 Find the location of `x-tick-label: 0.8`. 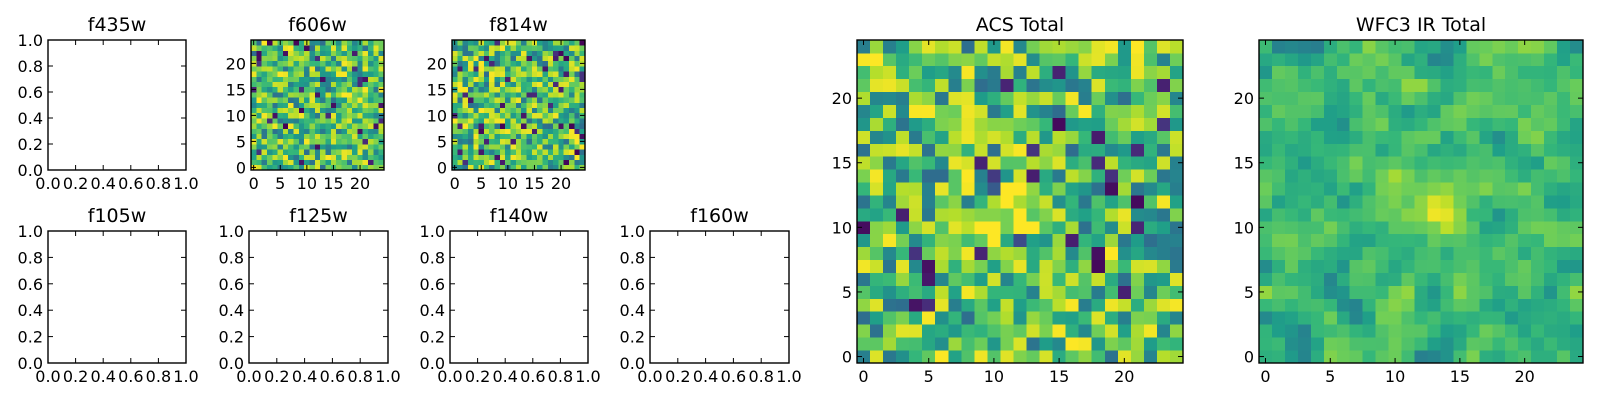

x-tick-label: 0.8 is located at coordinates (359, 376).